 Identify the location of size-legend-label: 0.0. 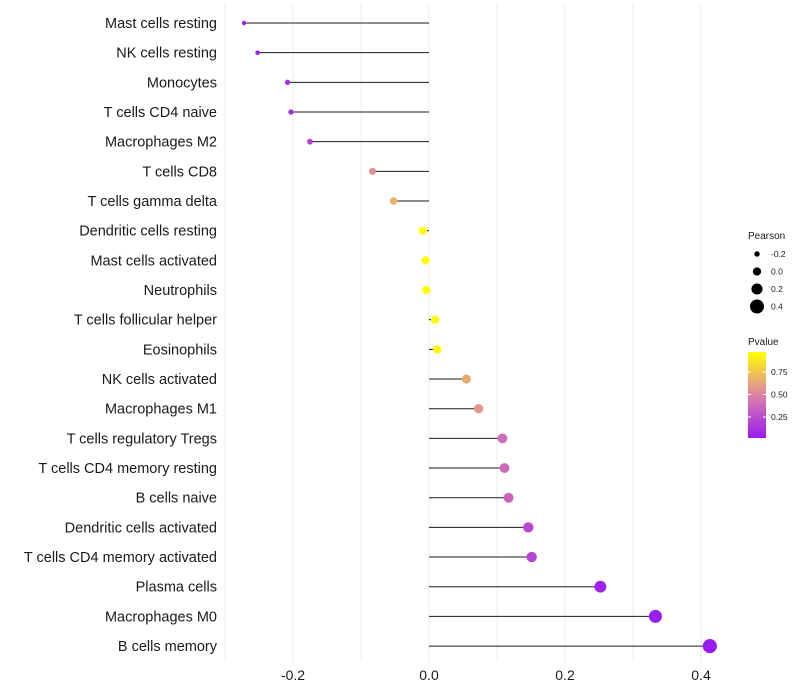
(777, 272).